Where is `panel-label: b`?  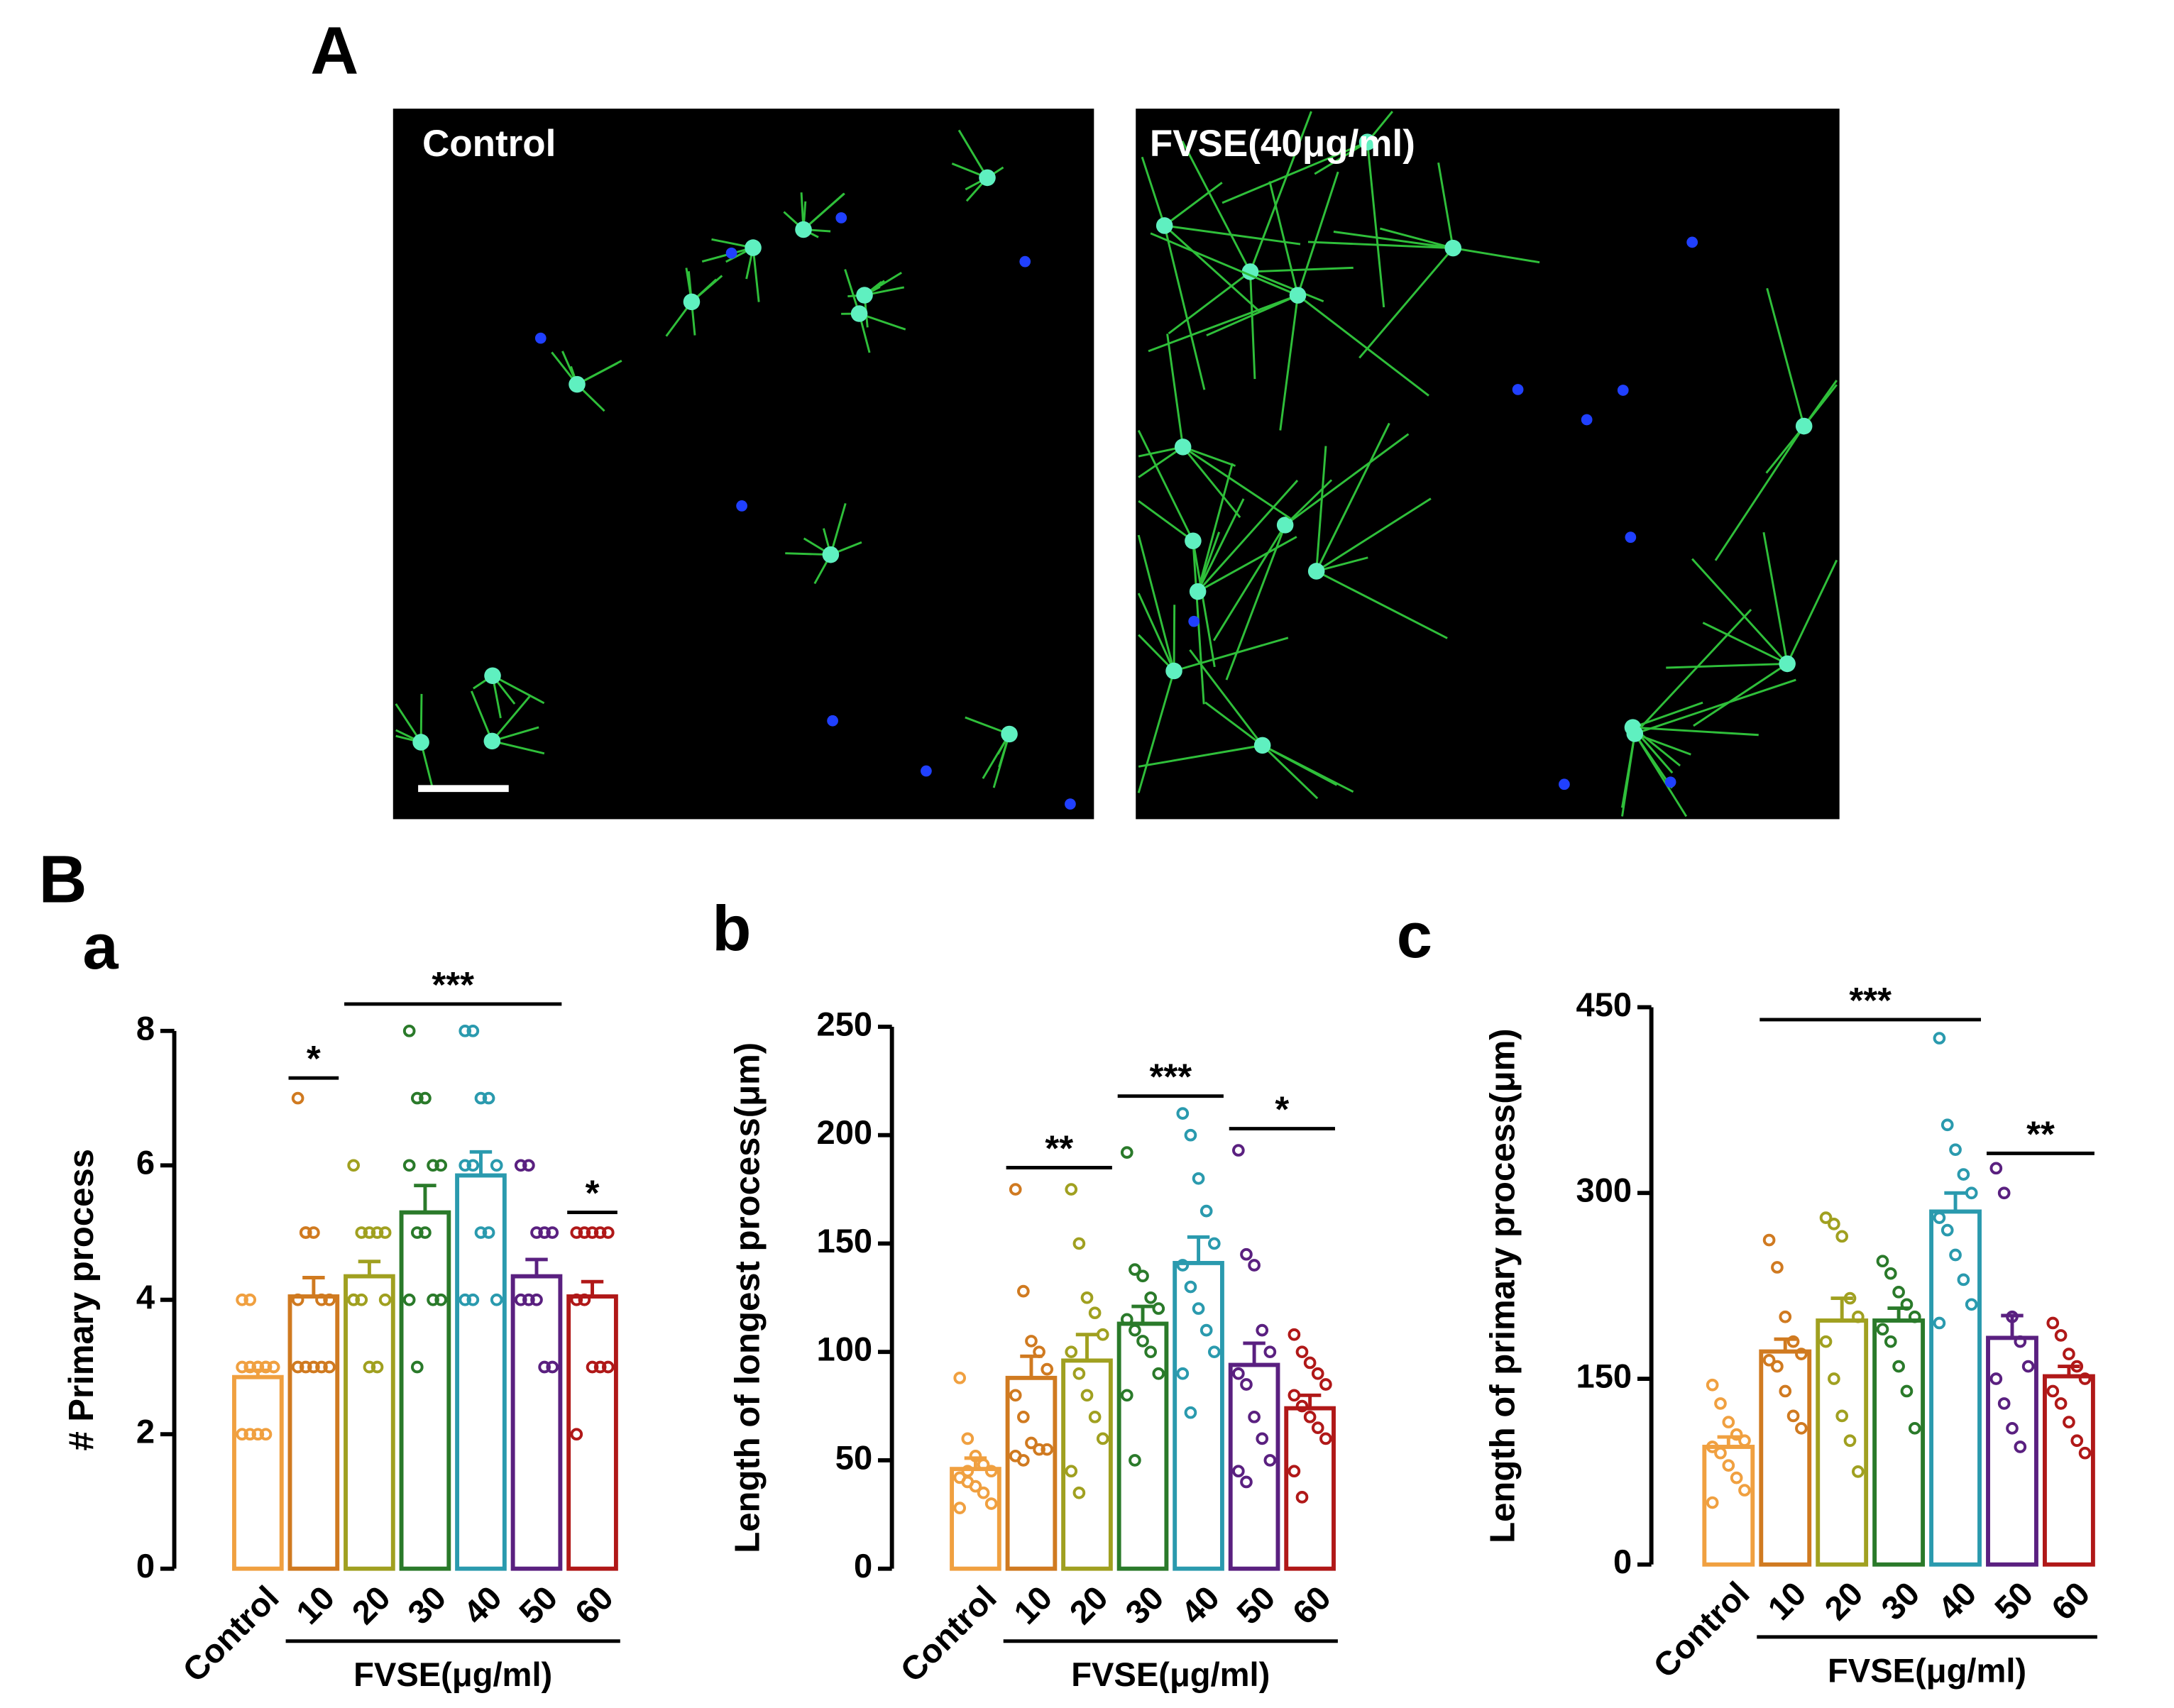 panel-label: b is located at coordinates (731, 928).